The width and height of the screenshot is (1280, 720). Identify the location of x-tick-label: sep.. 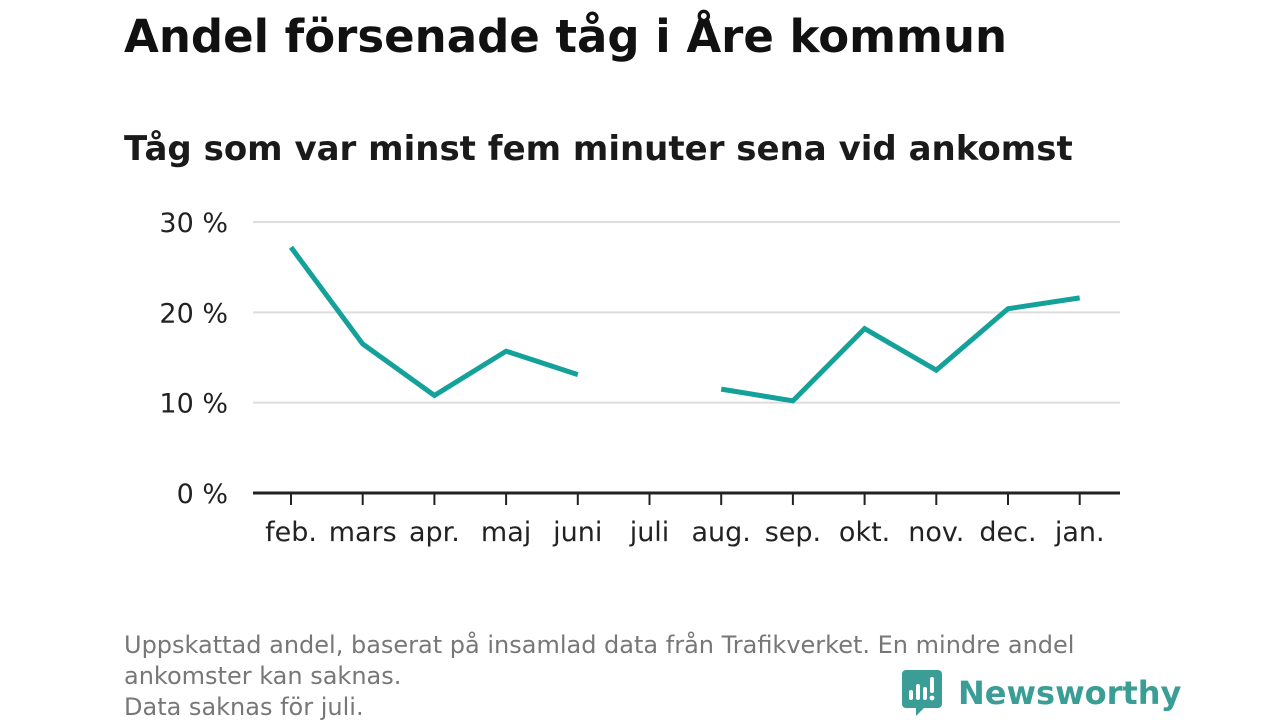
(793, 532).